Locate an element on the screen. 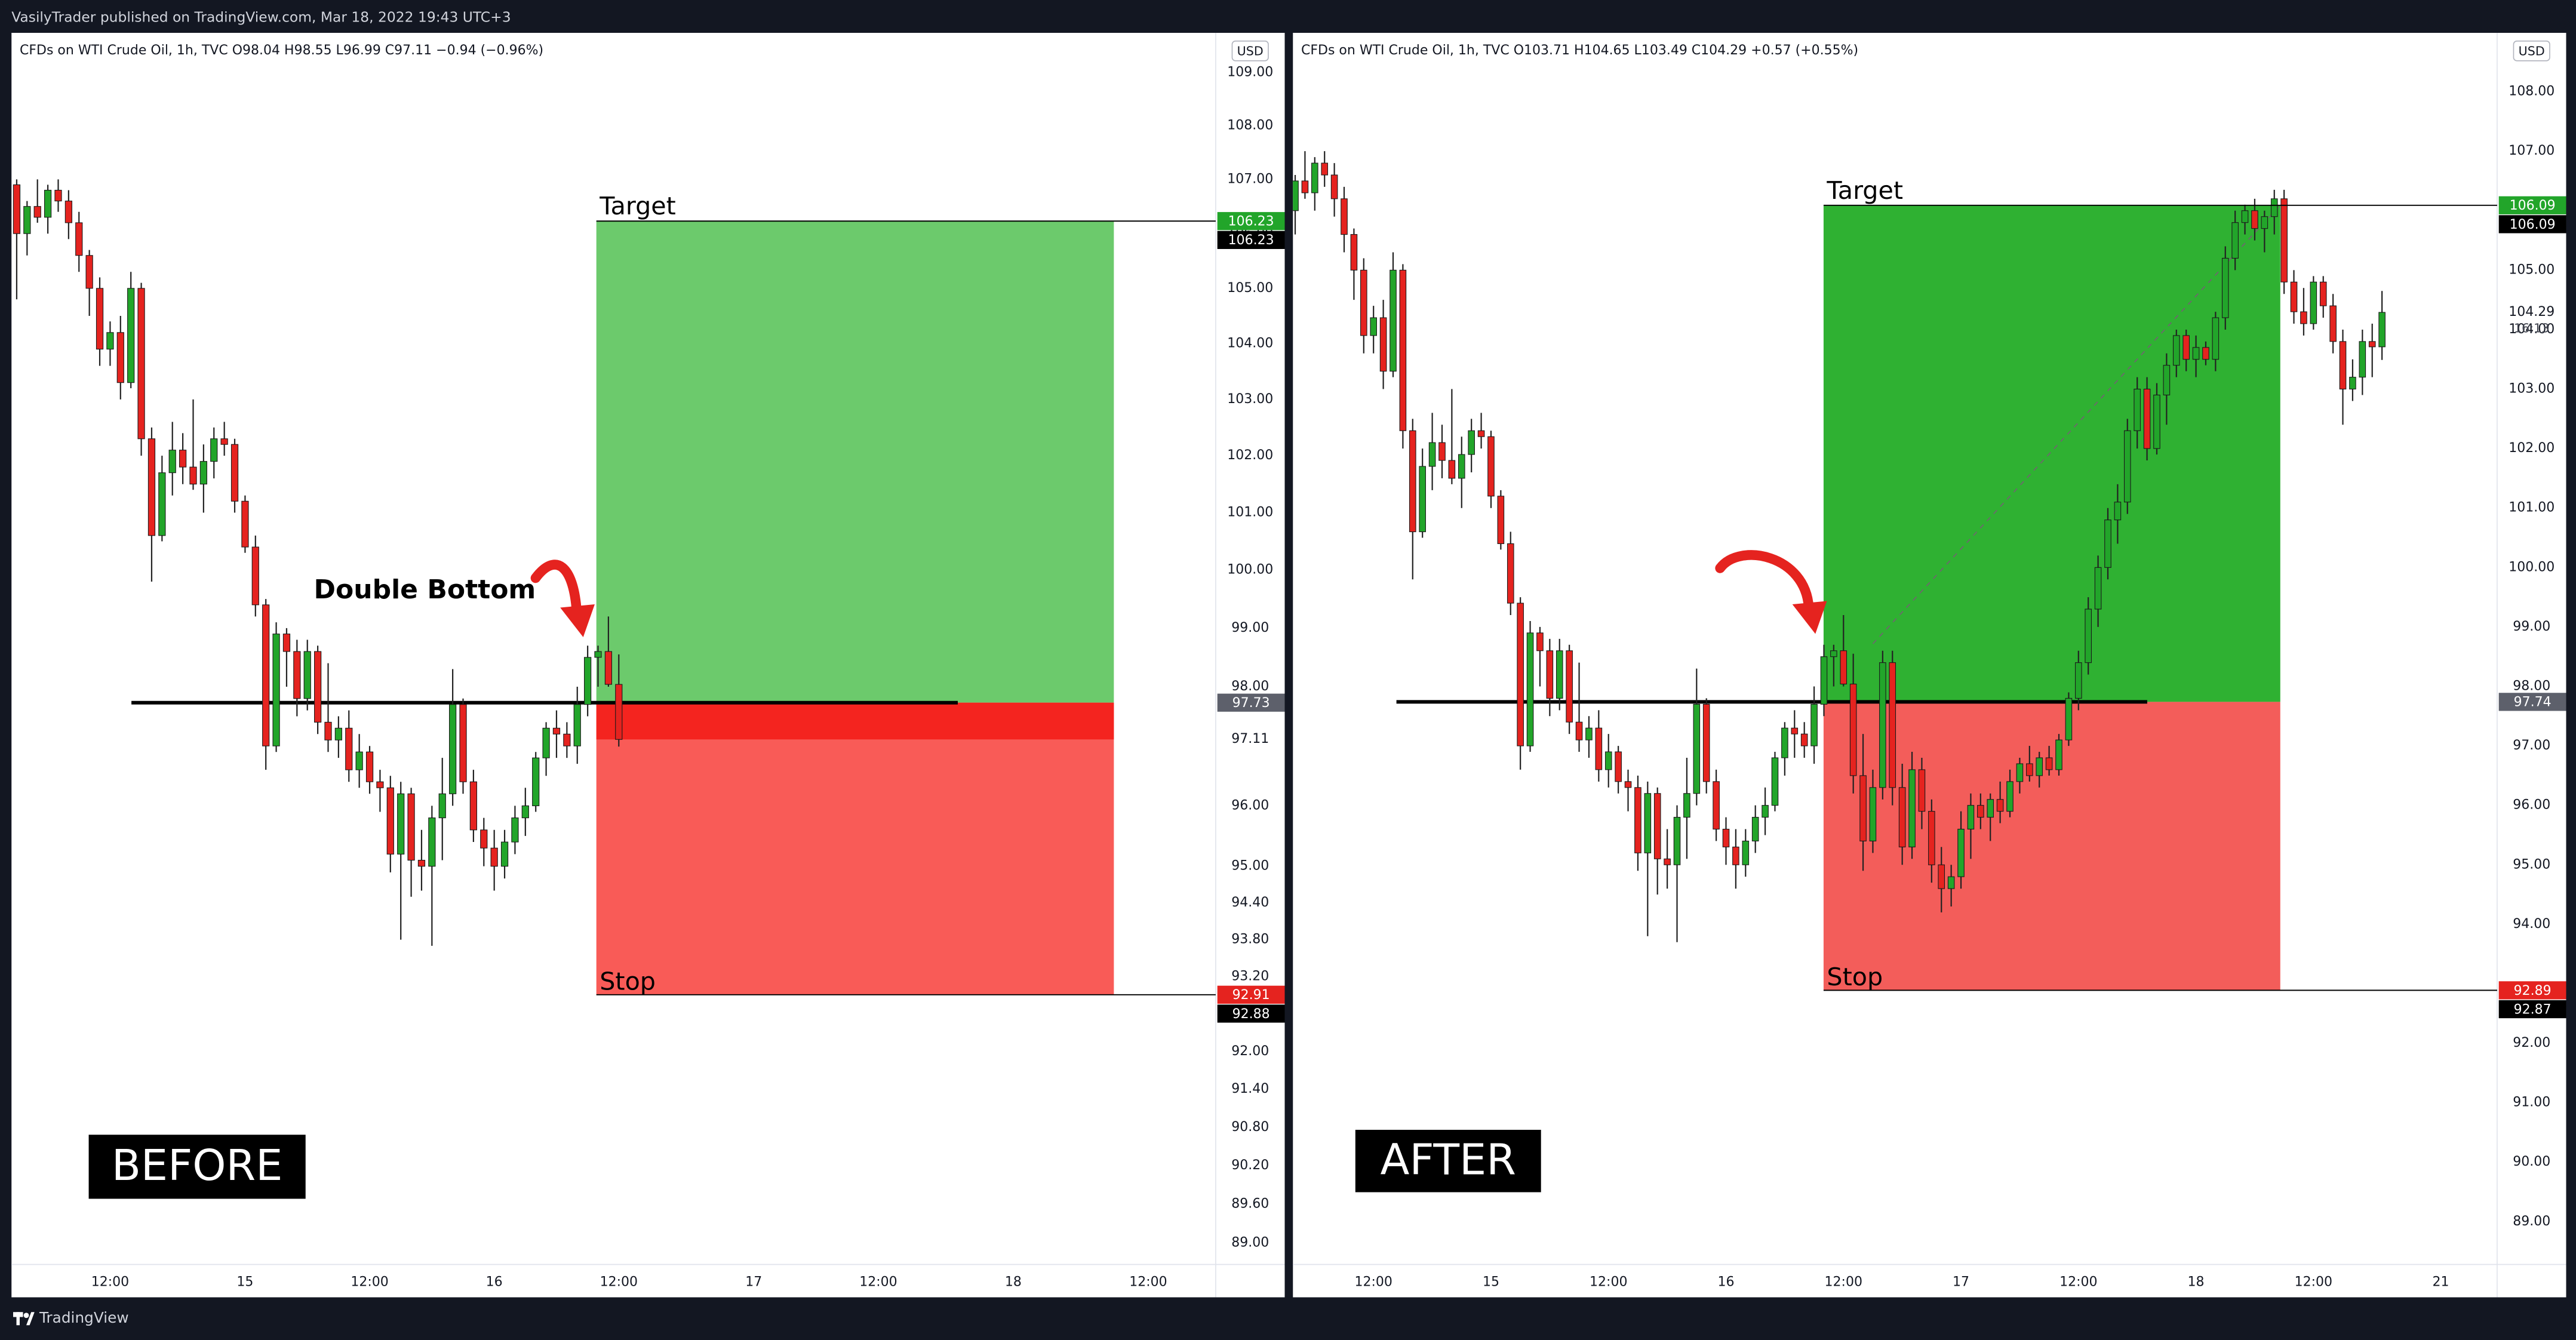 This screenshot has height=1340, width=2576. y-tick-label: 94.00 is located at coordinates (2531, 925).